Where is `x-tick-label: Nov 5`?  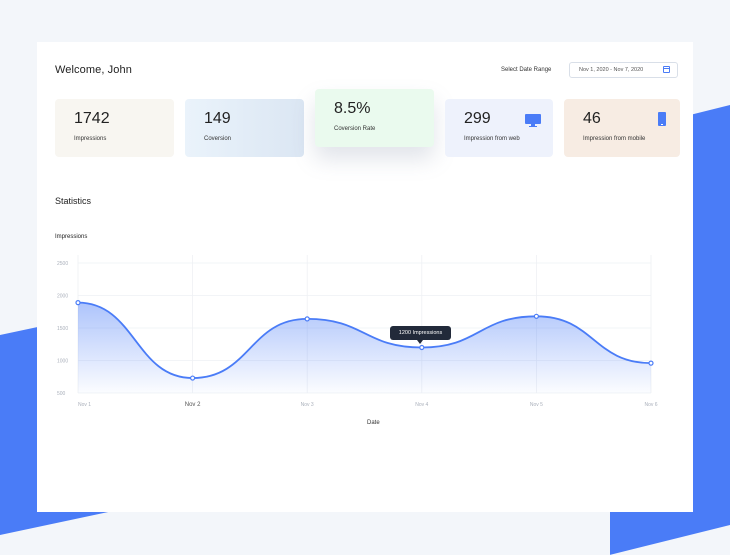 x-tick-label: Nov 5 is located at coordinates (536, 405).